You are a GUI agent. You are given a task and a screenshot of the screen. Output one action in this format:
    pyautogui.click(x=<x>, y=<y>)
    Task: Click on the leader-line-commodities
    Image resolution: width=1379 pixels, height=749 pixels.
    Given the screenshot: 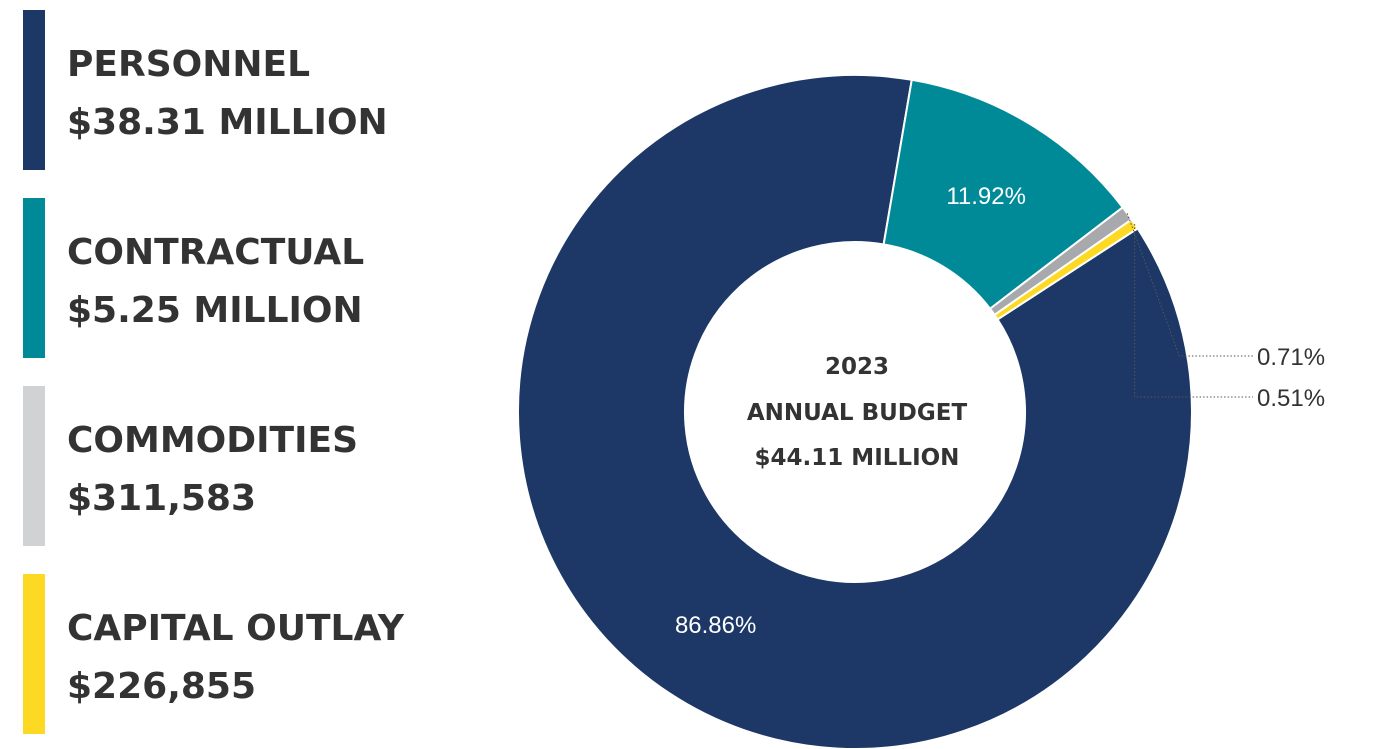 What is the action you would take?
    pyautogui.click(x=1189, y=285)
    